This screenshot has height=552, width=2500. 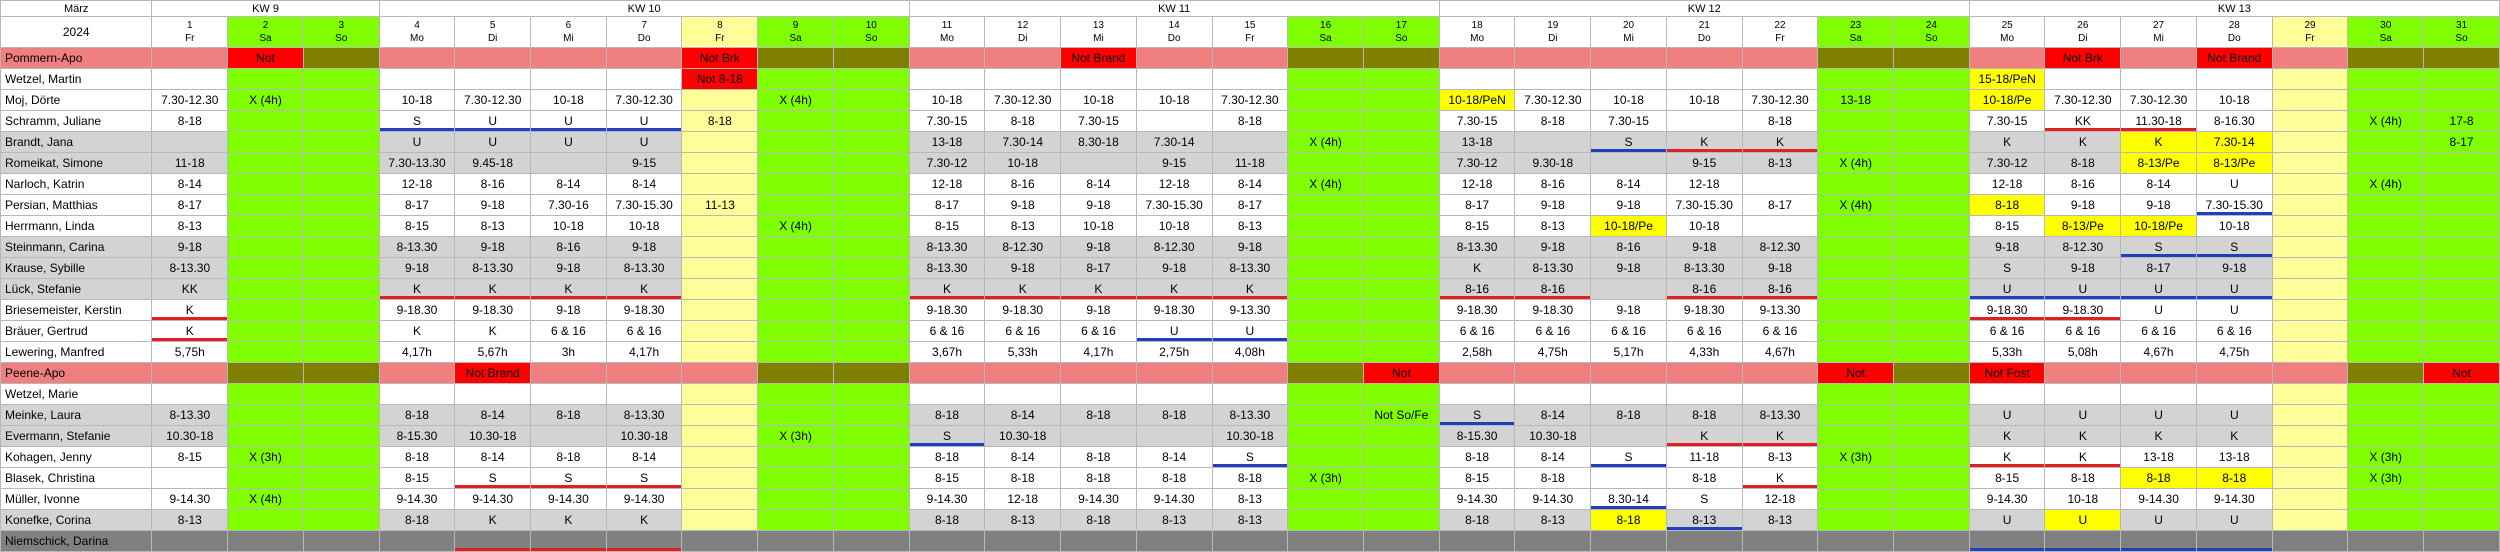 I want to click on shift-cell: 13-18, so click(x=1477, y=142).